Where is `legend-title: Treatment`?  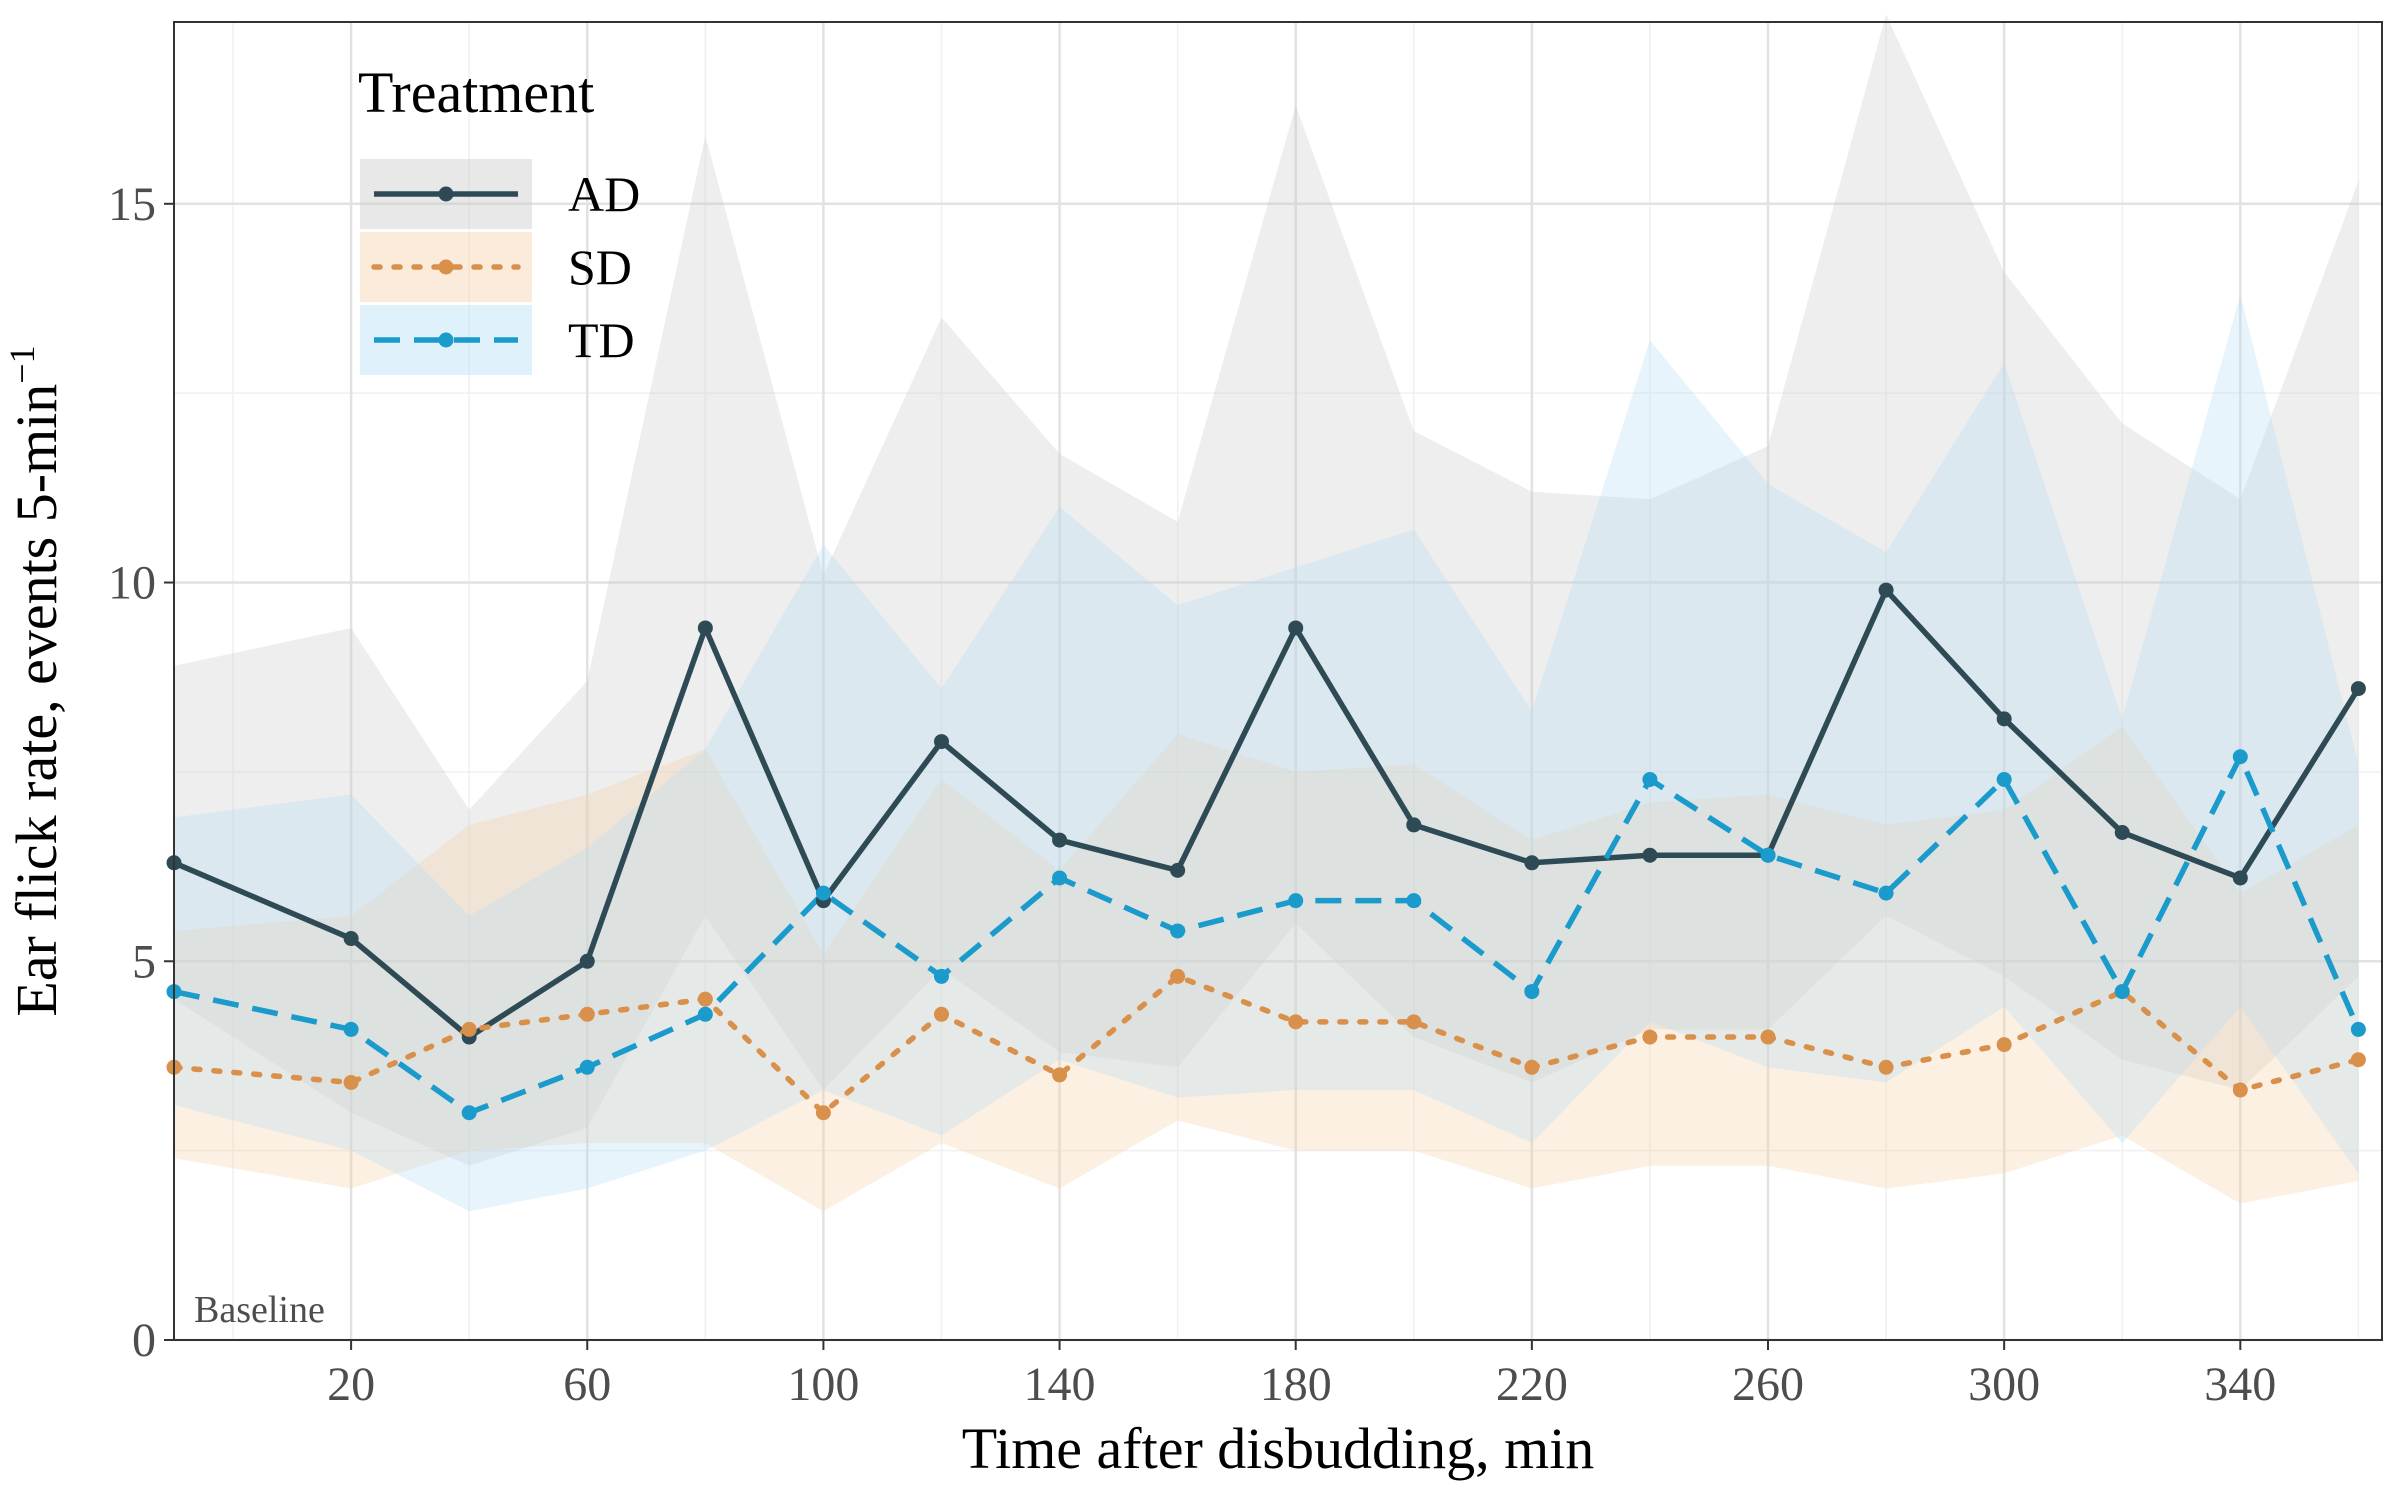
legend-title: Treatment is located at coordinates (476, 92).